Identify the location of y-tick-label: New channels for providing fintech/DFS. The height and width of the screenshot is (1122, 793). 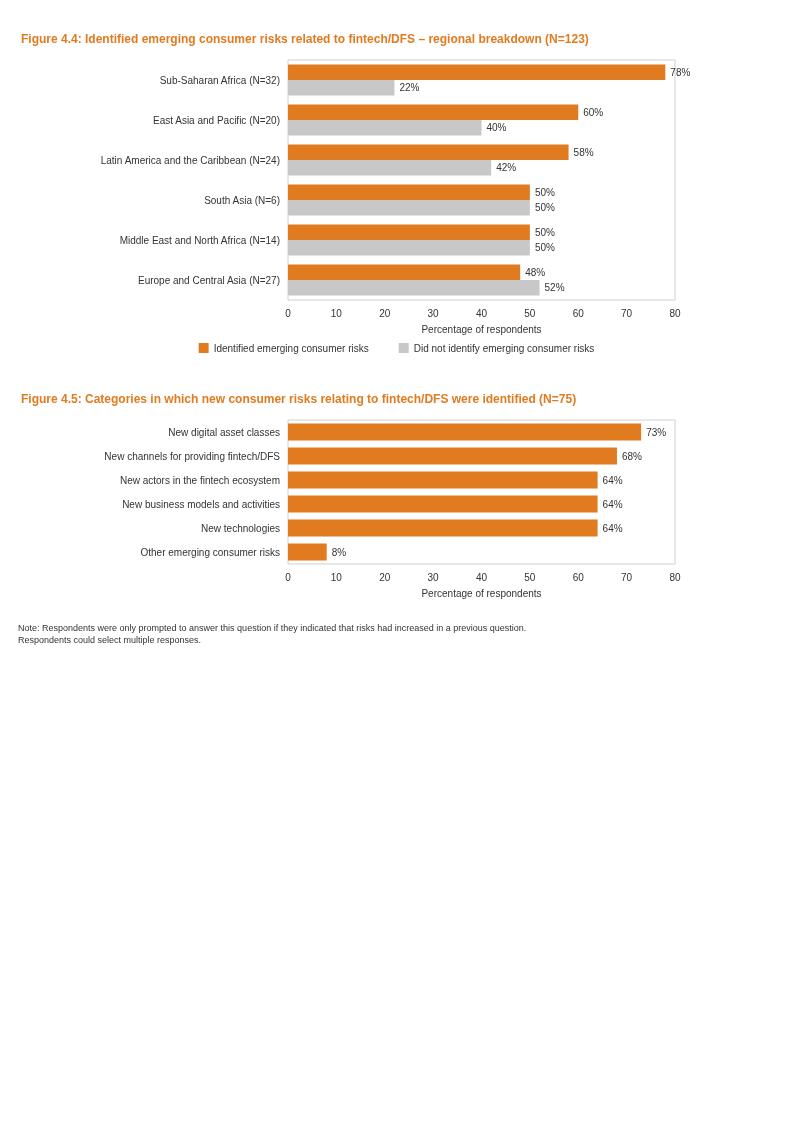
(192, 456).